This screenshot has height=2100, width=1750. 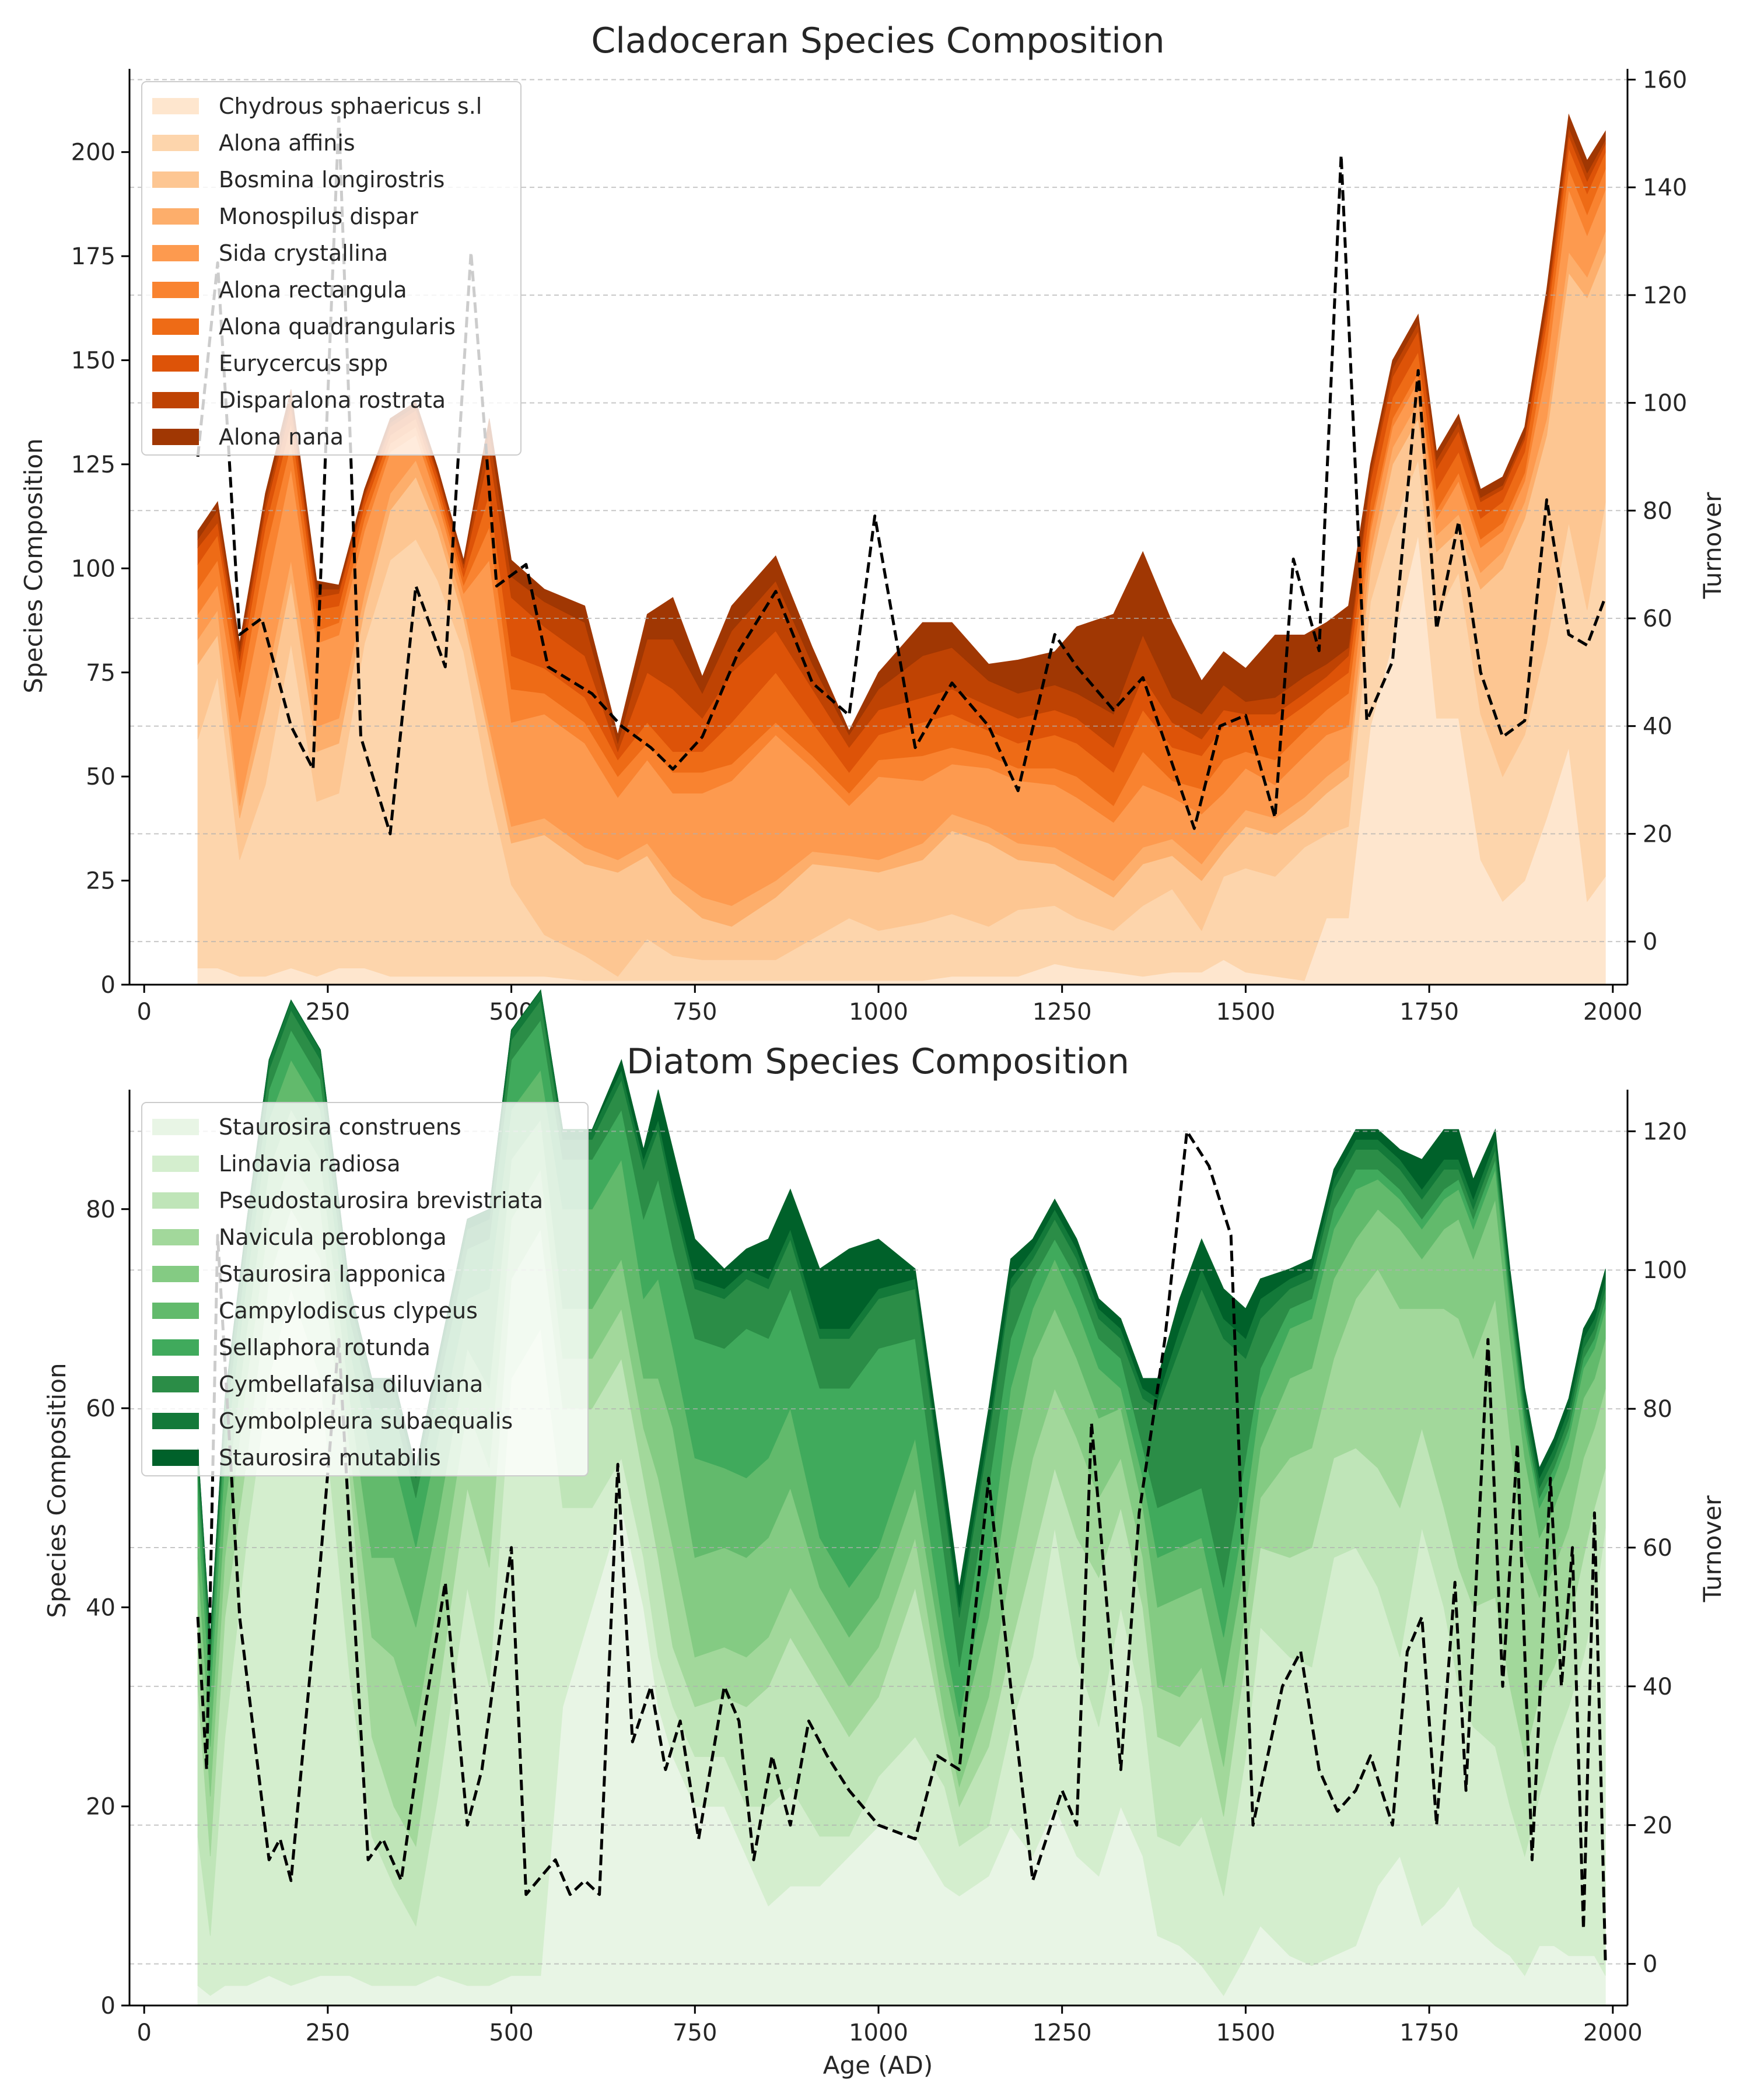 I want to click on cladoceran-y2-tick-label: 120, so click(x=1665, y=295).